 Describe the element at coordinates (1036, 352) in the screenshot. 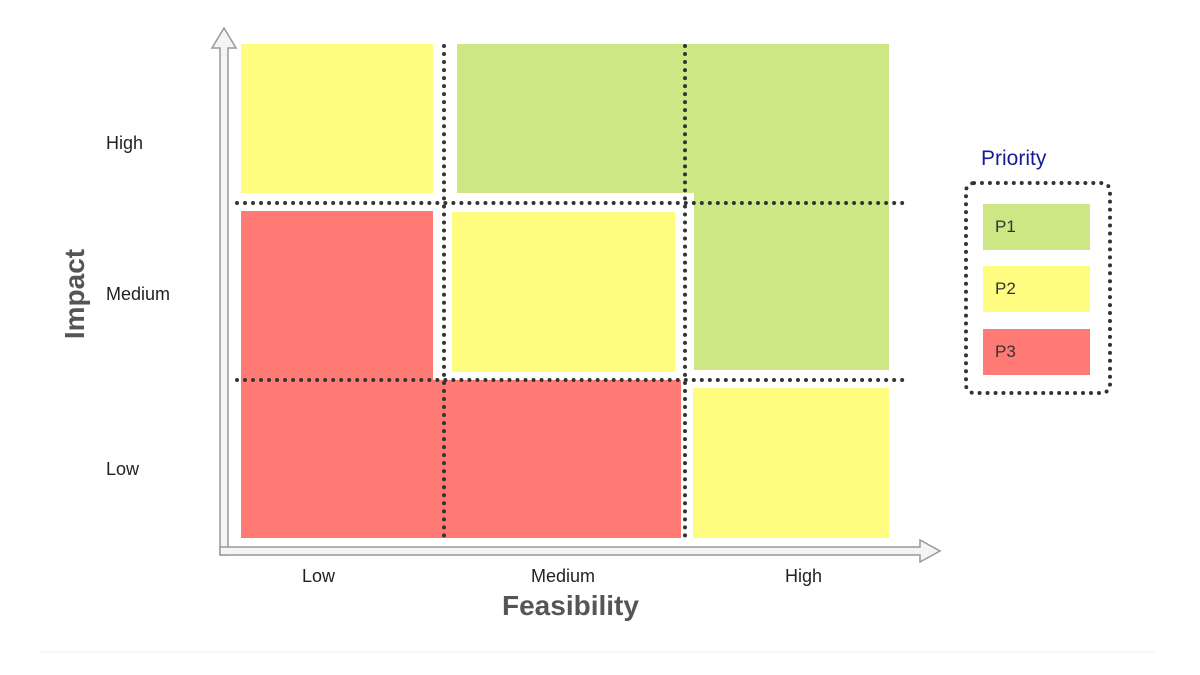

I see `legend-item-p3: P3` at that location.